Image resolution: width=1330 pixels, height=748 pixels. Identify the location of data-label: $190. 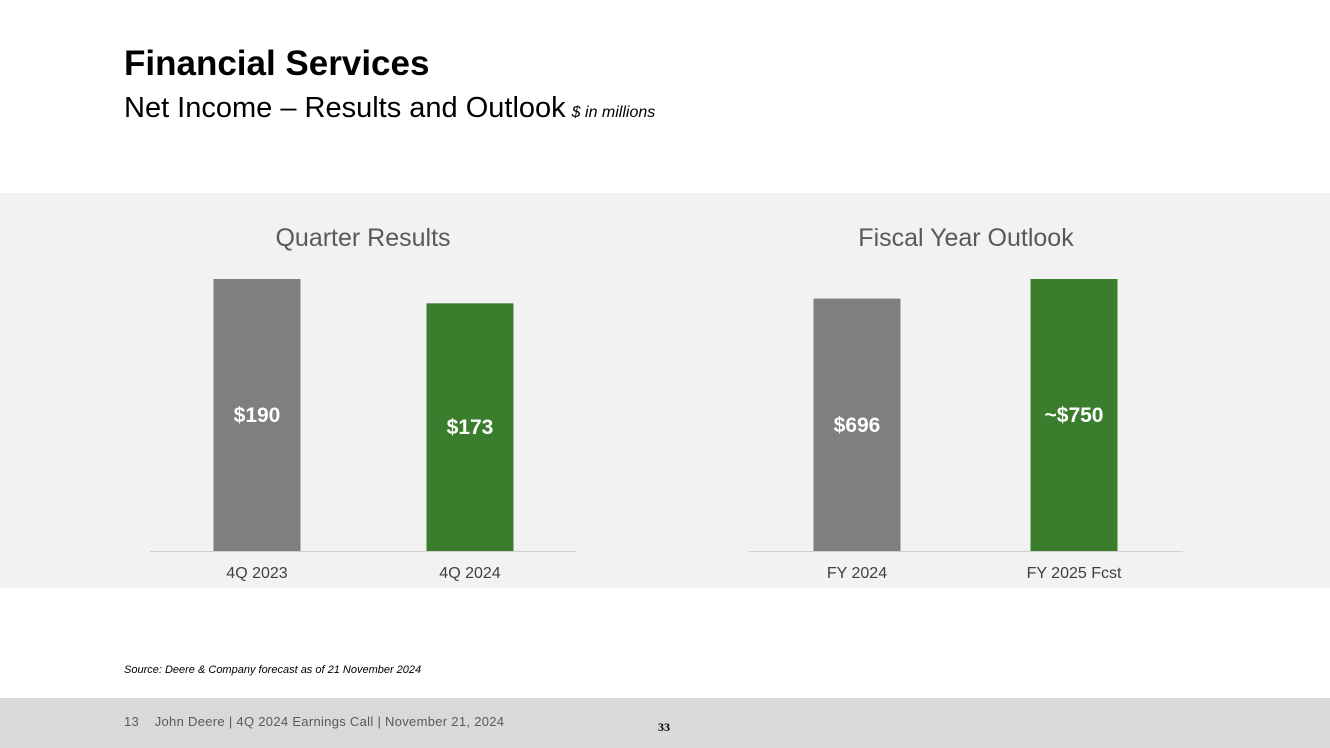
(257, 415).